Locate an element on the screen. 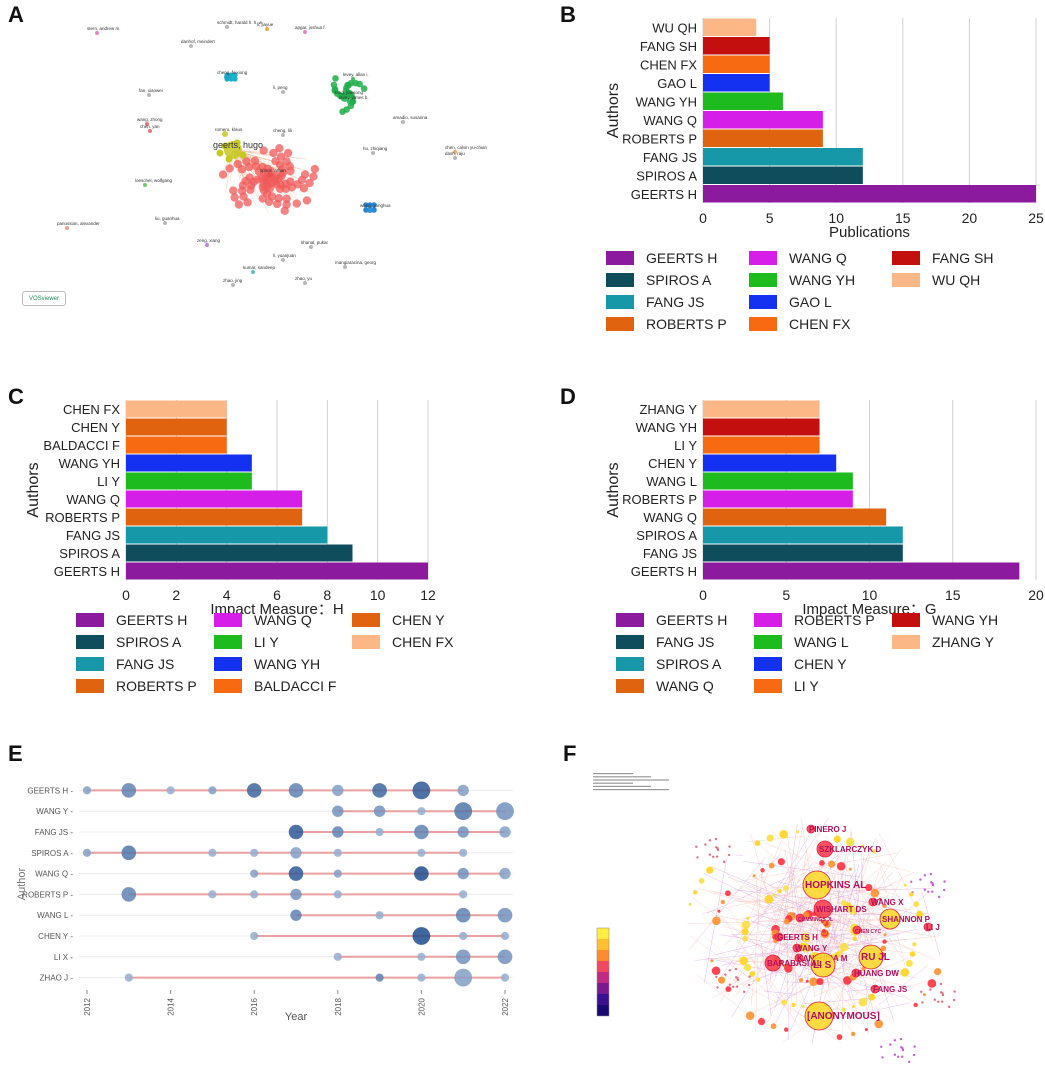 The width and height of the screenshot is (1045, 1081). x-tick-label: 20 is located at coordinates (970, 218).